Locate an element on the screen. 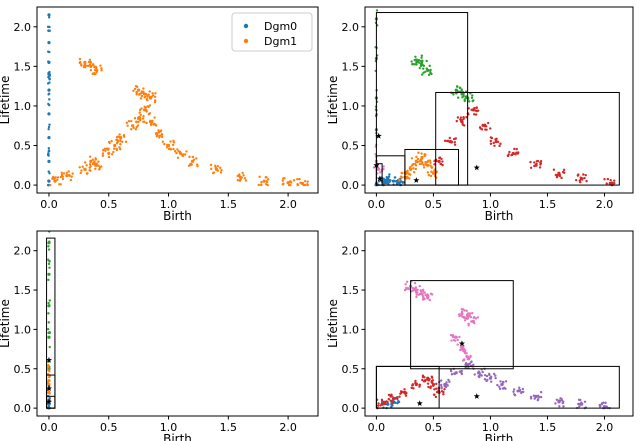 This screenshot has height=441, width=640. y-tick-label: 0.5 is located at coordinates (23, 369).